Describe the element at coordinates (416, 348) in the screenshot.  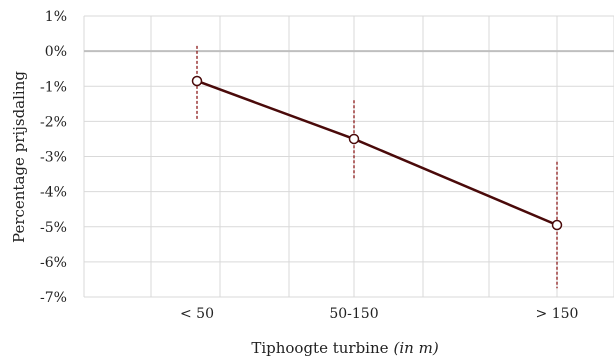
I see `x-axis-title-unit: (in m)` at that location.